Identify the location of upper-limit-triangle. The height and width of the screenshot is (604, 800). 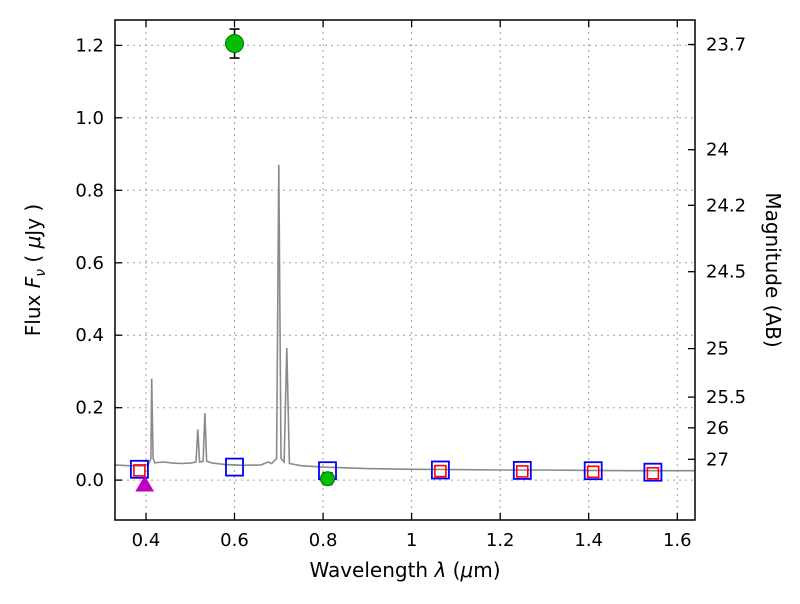
(145, 483).